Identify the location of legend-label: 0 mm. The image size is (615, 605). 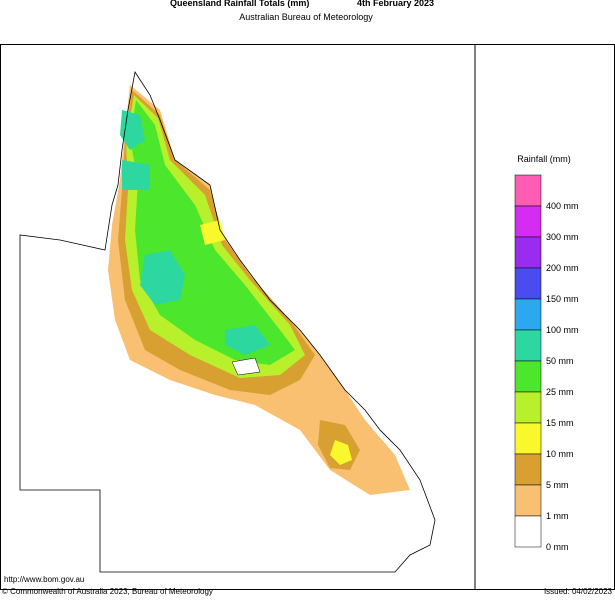
(557, 547).